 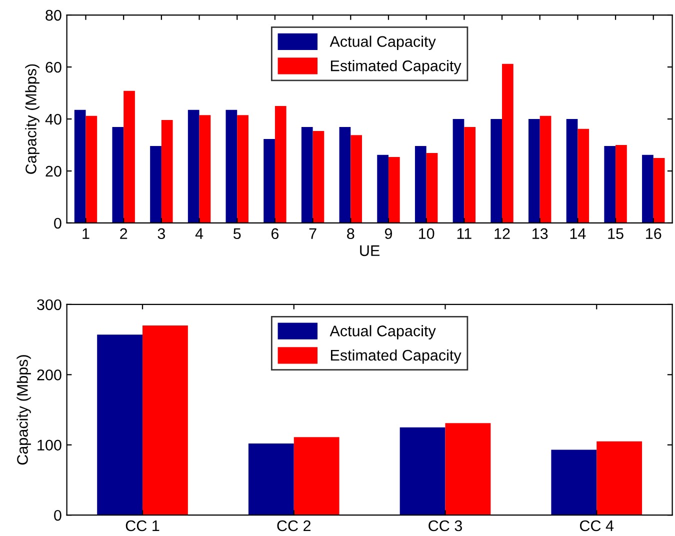 What do you see at coordinates (162, 234) in the screenshot?
I see `x-tick-label: 3` at bounding box center [162, 234].